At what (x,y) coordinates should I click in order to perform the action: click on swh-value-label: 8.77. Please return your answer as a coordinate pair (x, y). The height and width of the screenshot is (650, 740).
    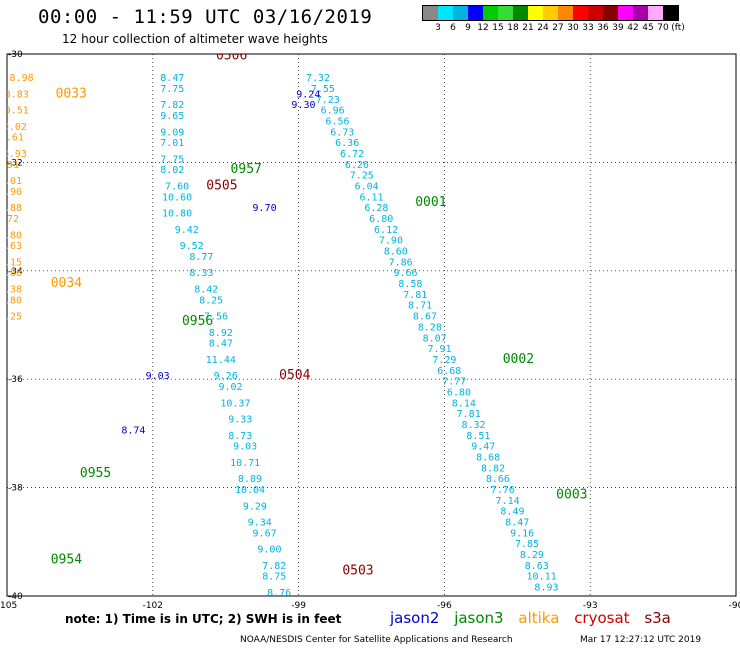
    Looking at the image, I should click on (201, 257).